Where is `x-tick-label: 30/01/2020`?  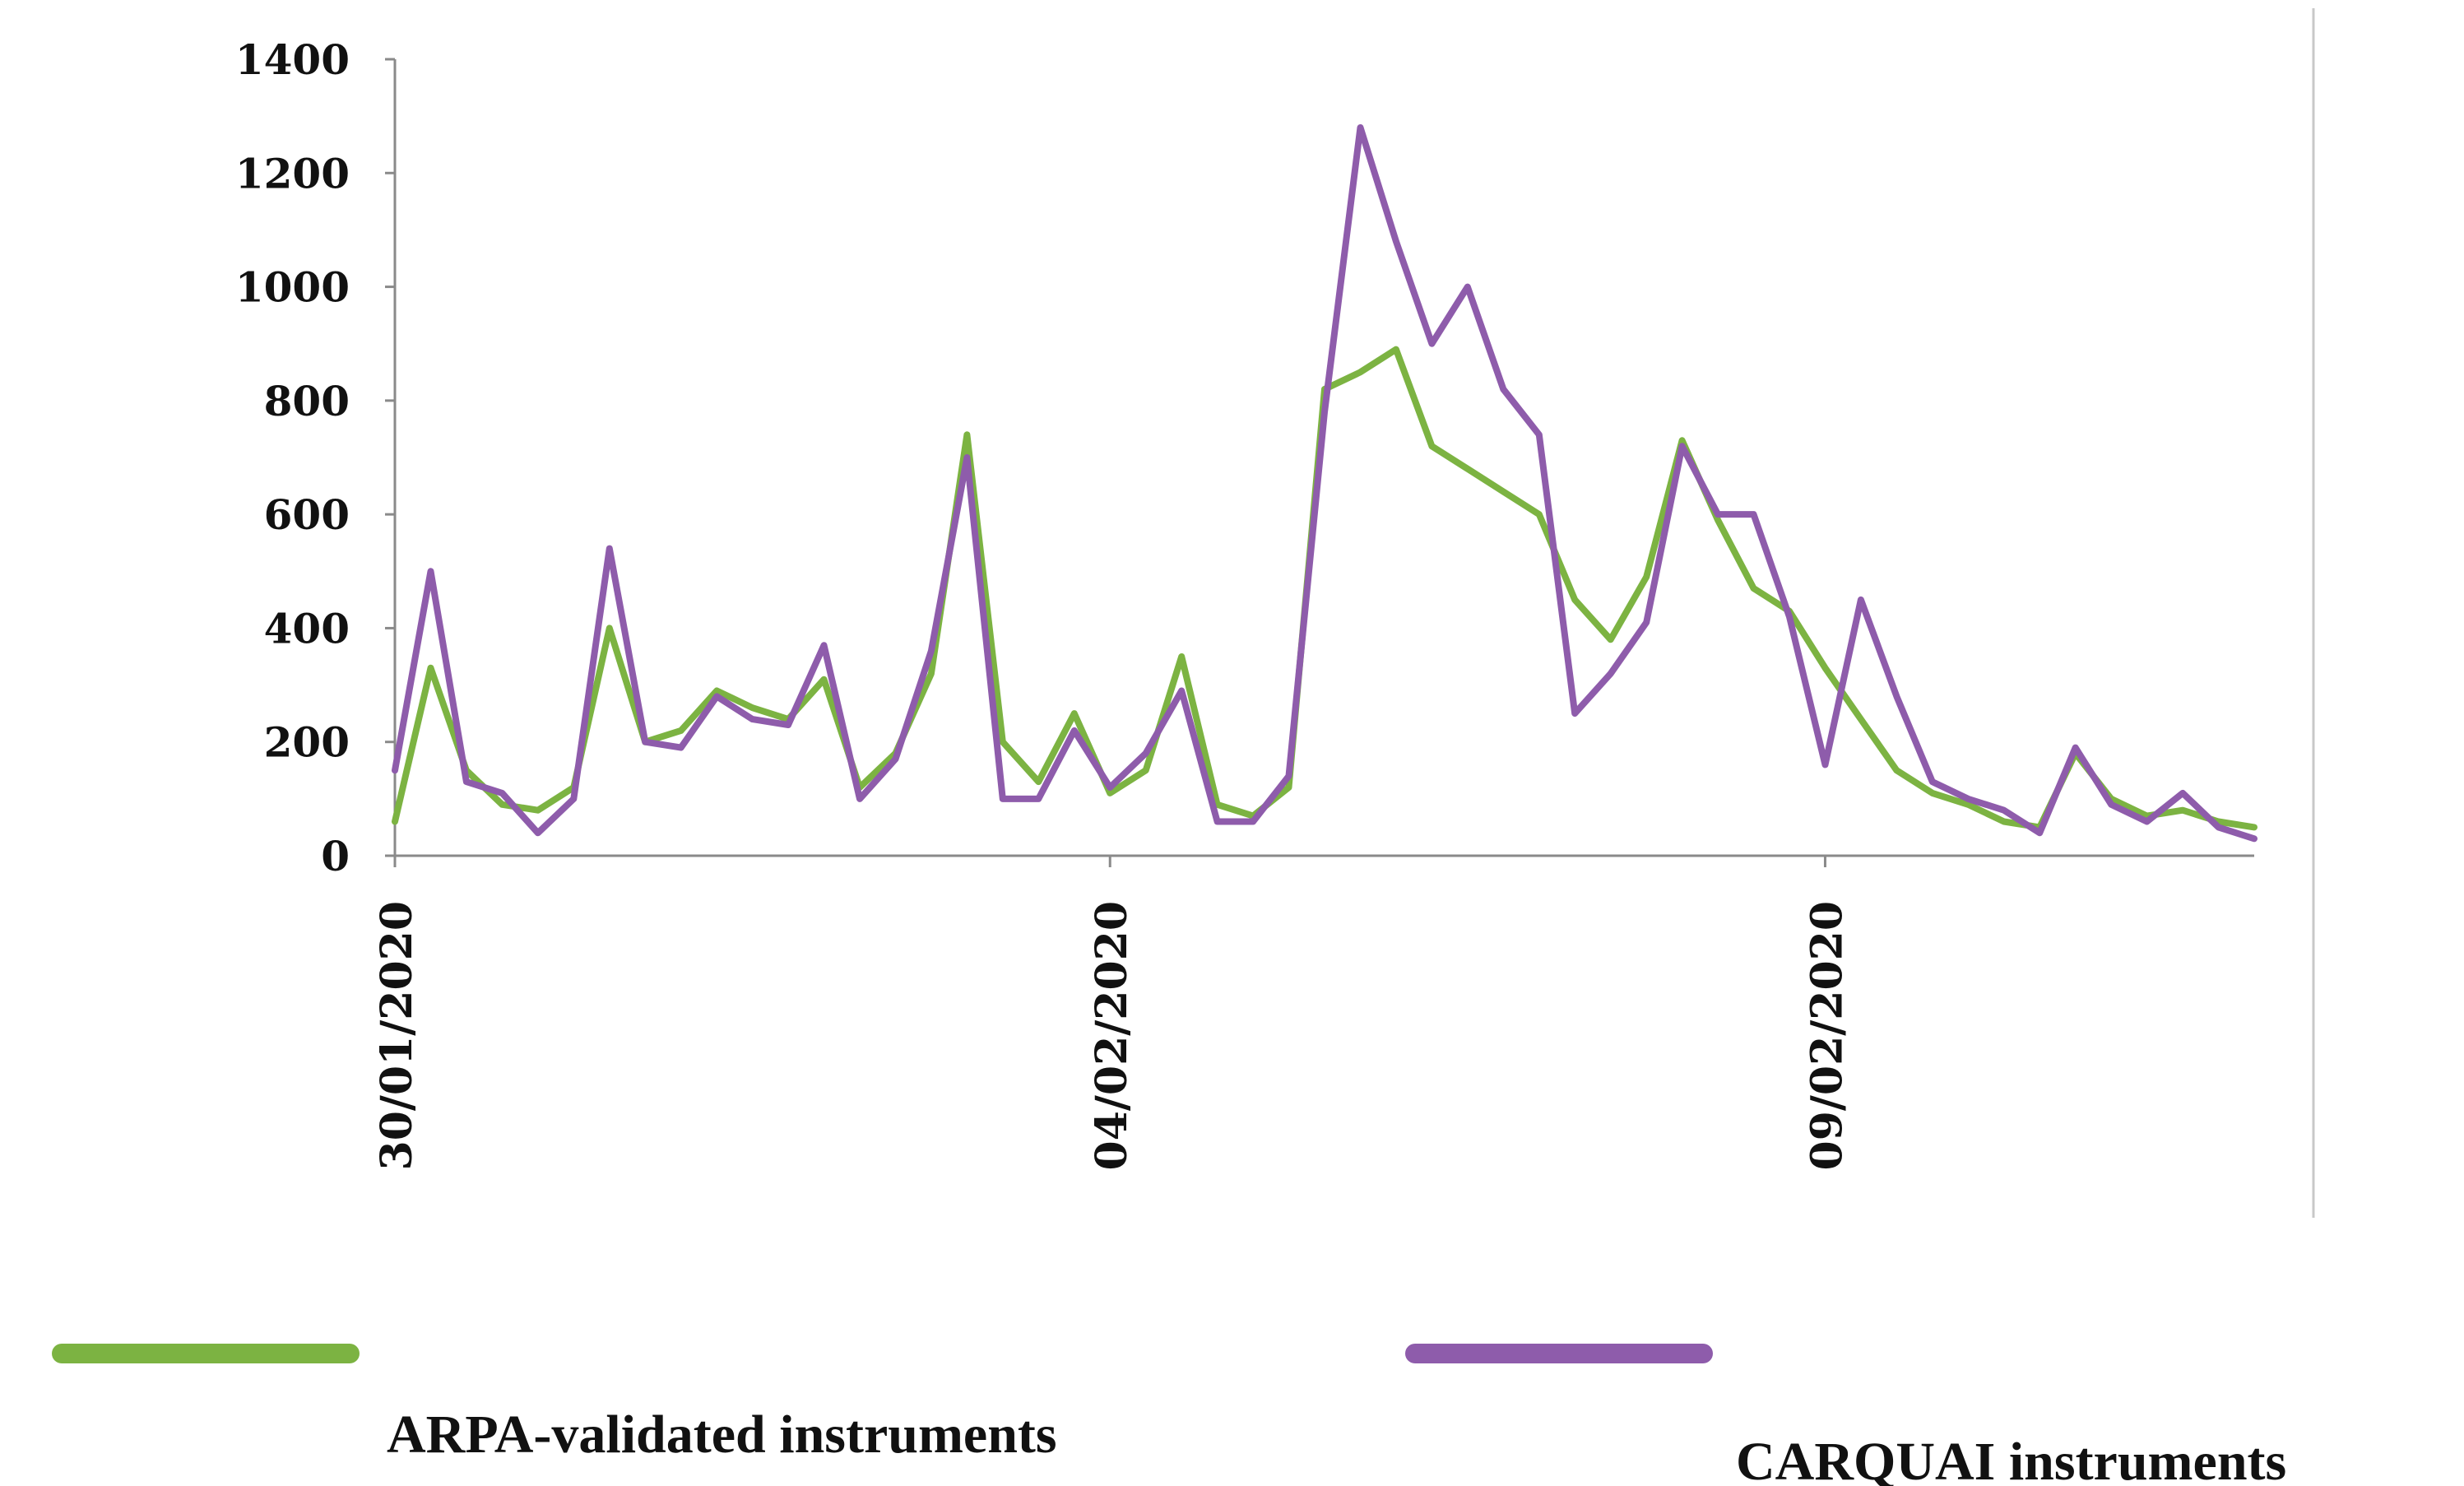 x-tick-label: 30/01/2020 is located at coordinates (397, 1035).